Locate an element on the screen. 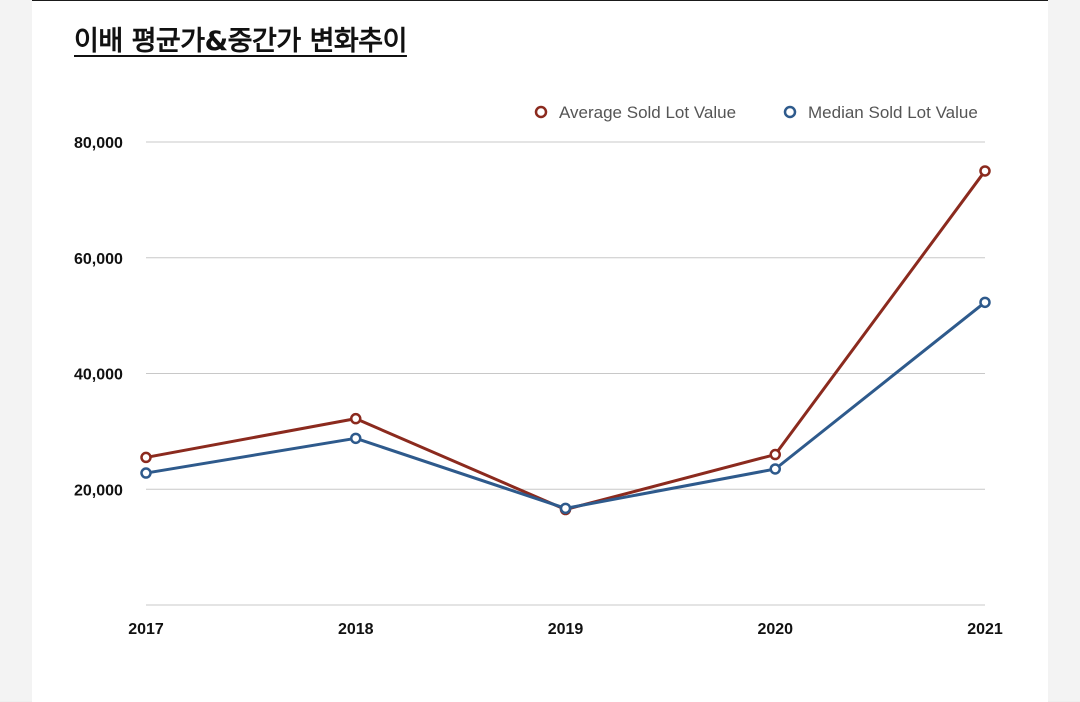  legend-entry: Average Sold Lot Value is located at coordinates (635, 112).